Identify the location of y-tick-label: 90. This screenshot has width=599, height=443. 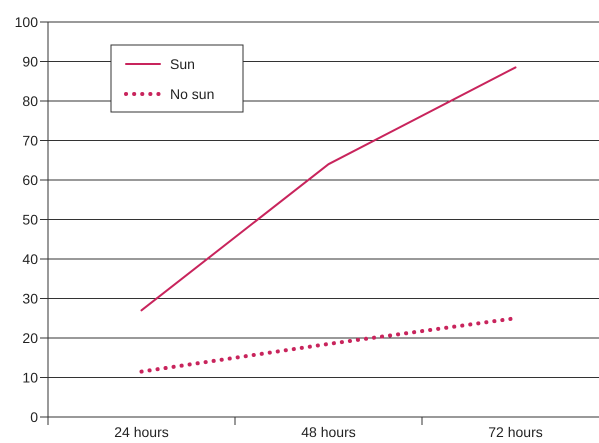
(30, 61).